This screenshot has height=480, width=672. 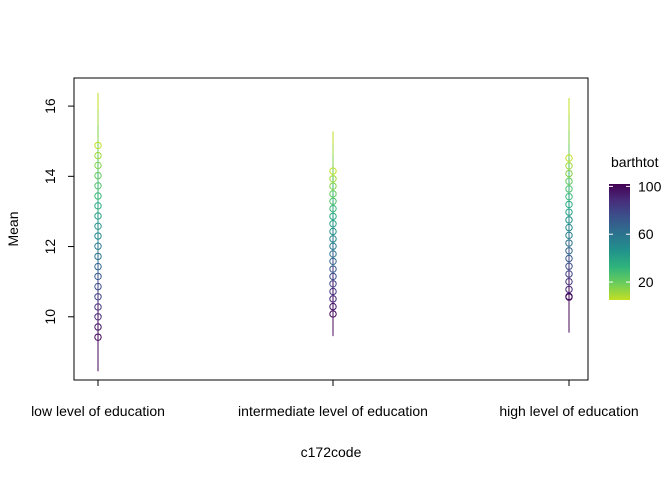 What do you see at coordinates (635, 162) in the screenshot?
I see `legend-title: barthtot` at bounding box center [635, 162].